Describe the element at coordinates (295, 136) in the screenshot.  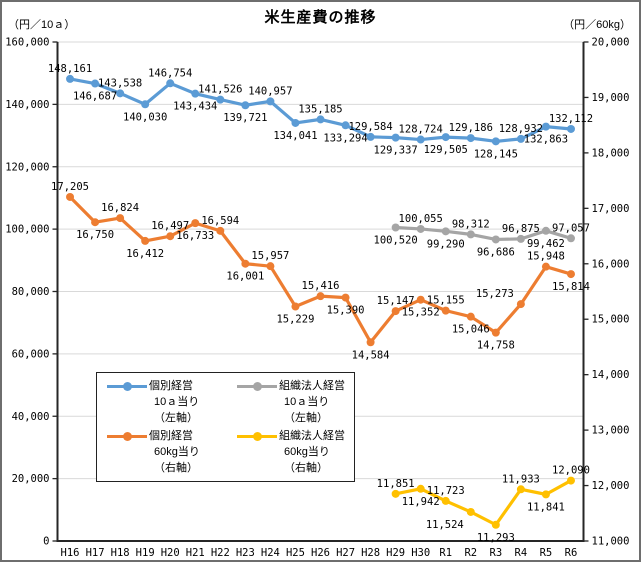
I see `data-label: 134,041` at that location.